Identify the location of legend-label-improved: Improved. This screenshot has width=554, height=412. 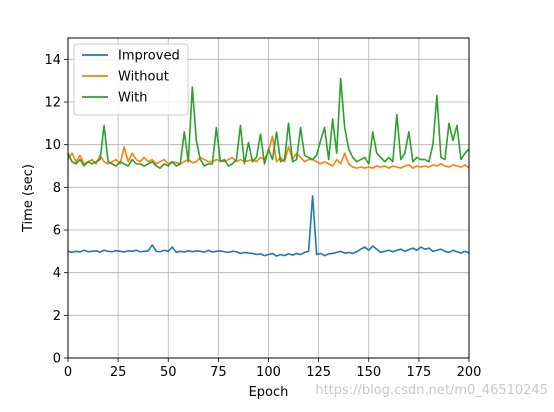
(149, 56).